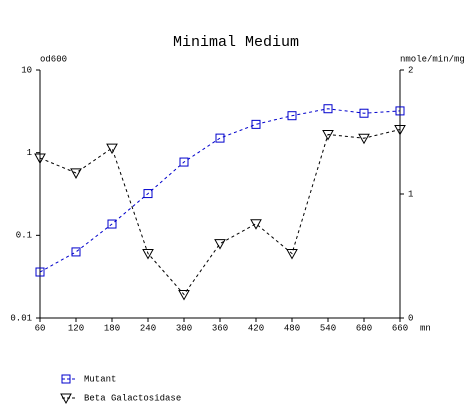  I want to click on y-tick-label: 10, so click(26, 70).